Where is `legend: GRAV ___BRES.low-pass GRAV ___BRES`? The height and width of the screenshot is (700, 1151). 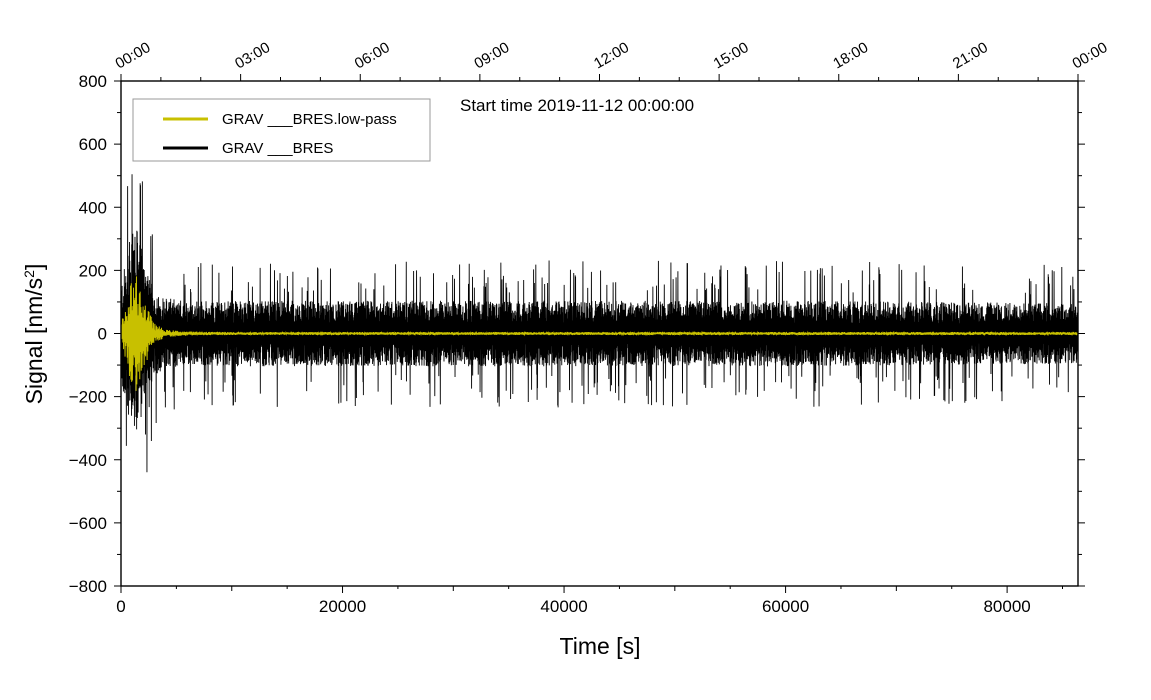
legend: GRAV ___BRES.low-pass GRAV ___BRES is located at coordinates (281, 130).